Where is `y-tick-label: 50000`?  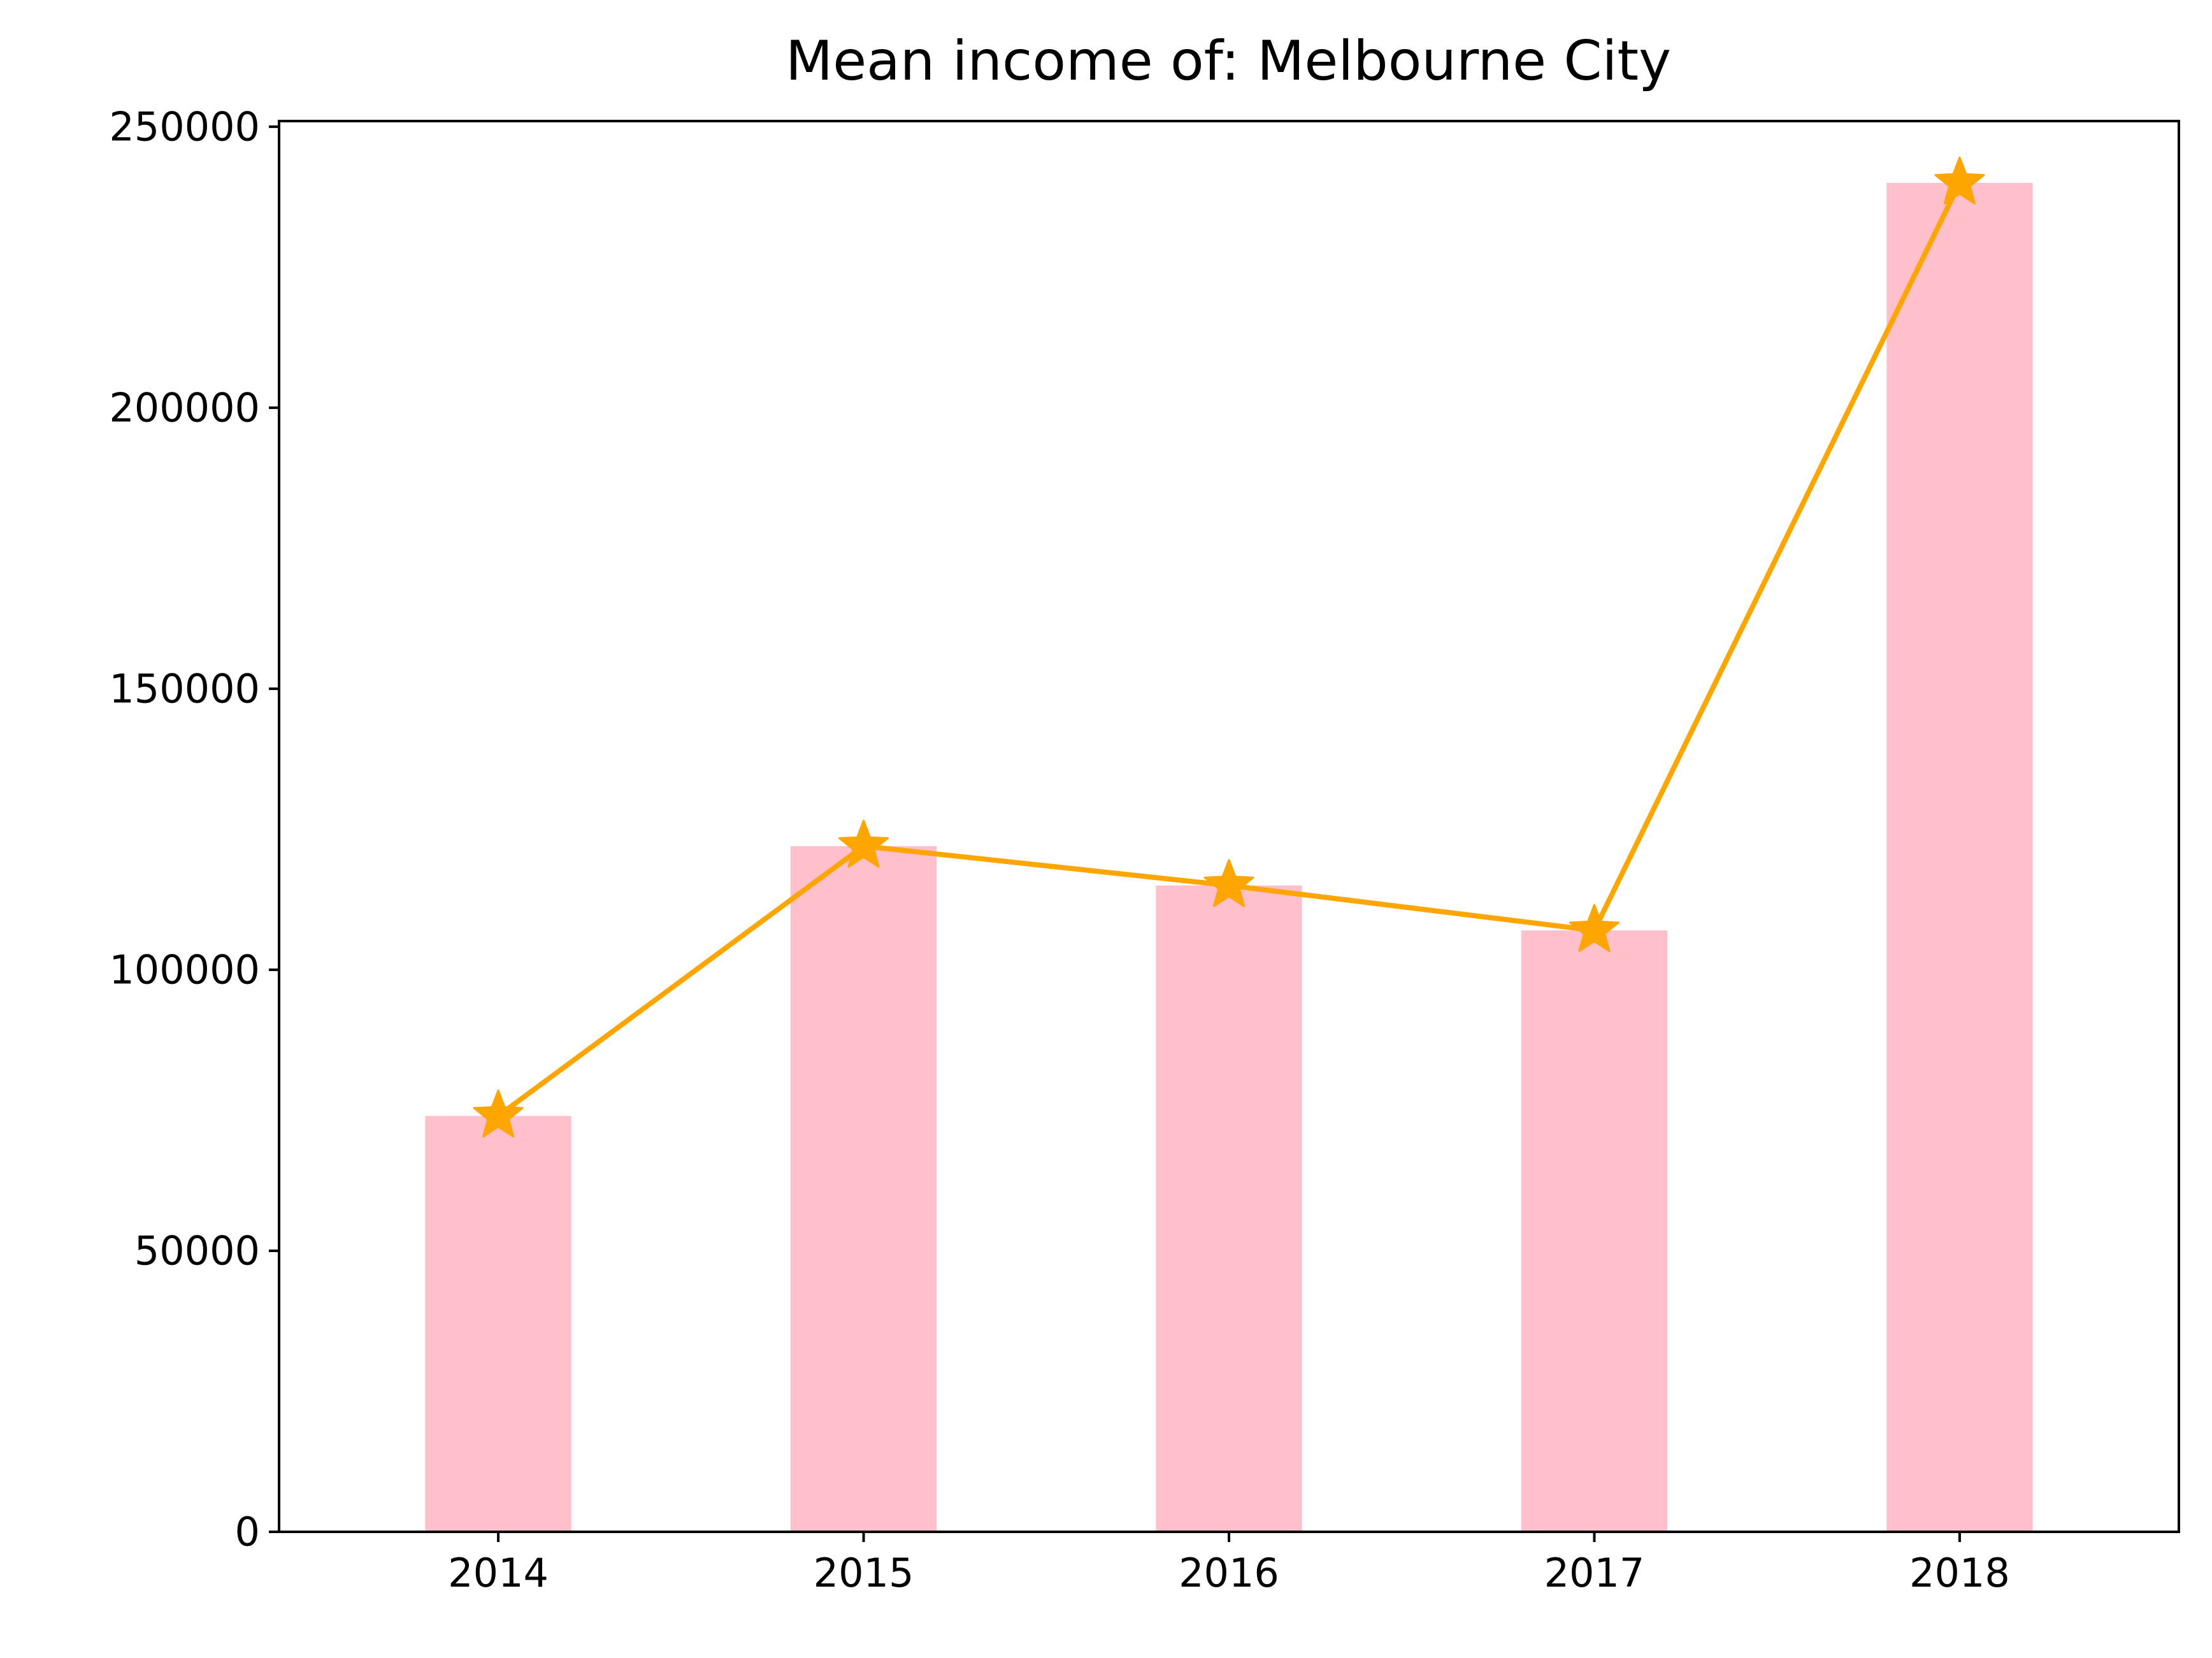 y-tick-label: 50000 is located at coordinates (197, 1250).